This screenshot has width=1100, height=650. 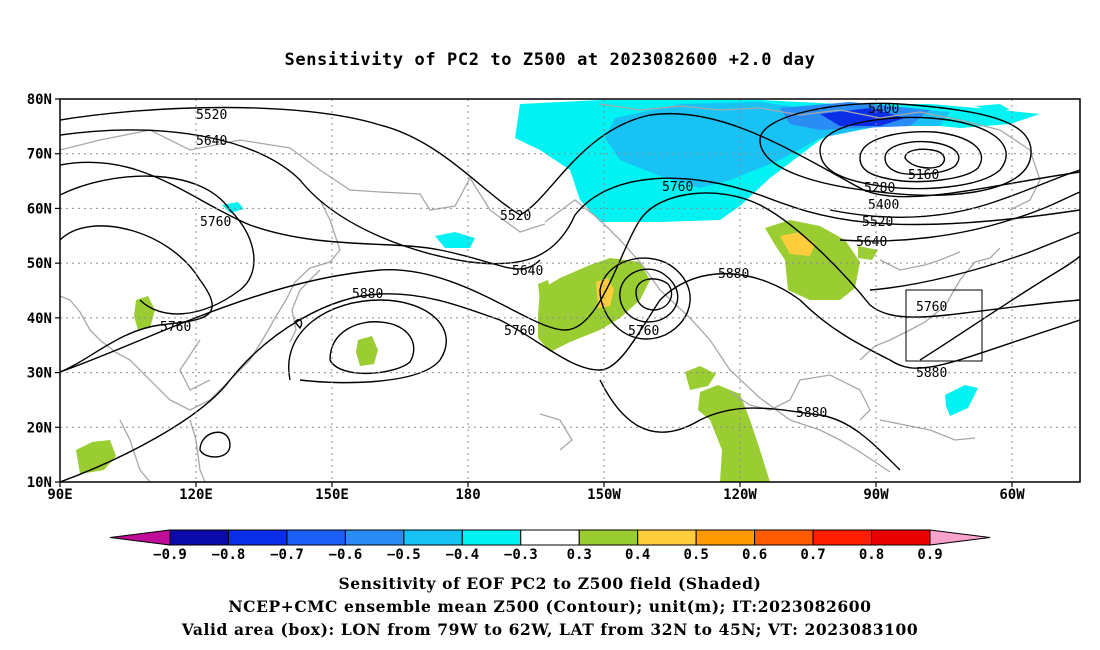 I want to click on colorbar, so click(x=550, y=537).